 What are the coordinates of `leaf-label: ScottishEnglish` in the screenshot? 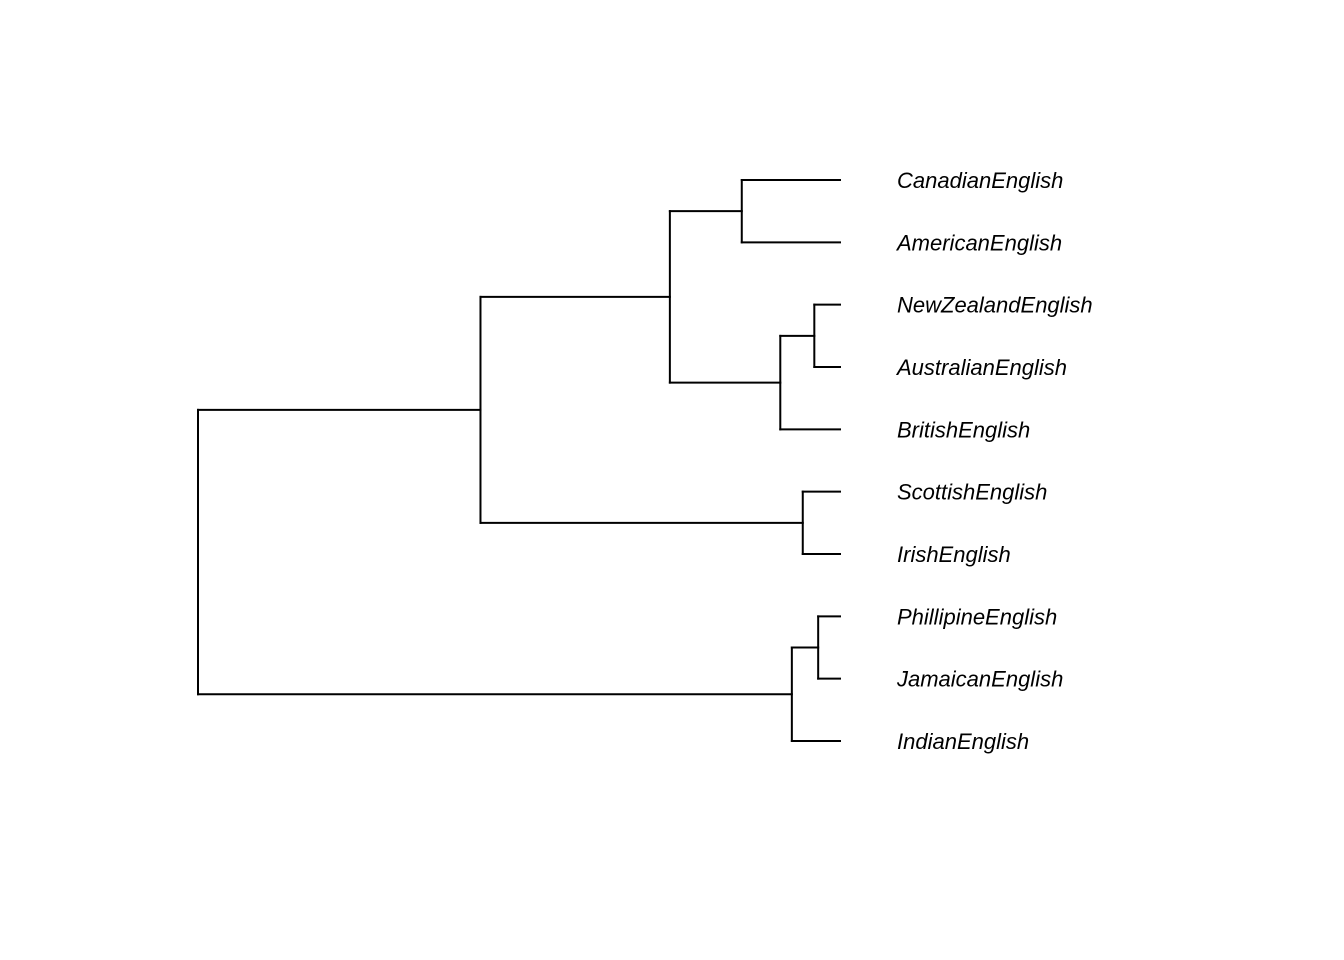 It's located at (972, 492).